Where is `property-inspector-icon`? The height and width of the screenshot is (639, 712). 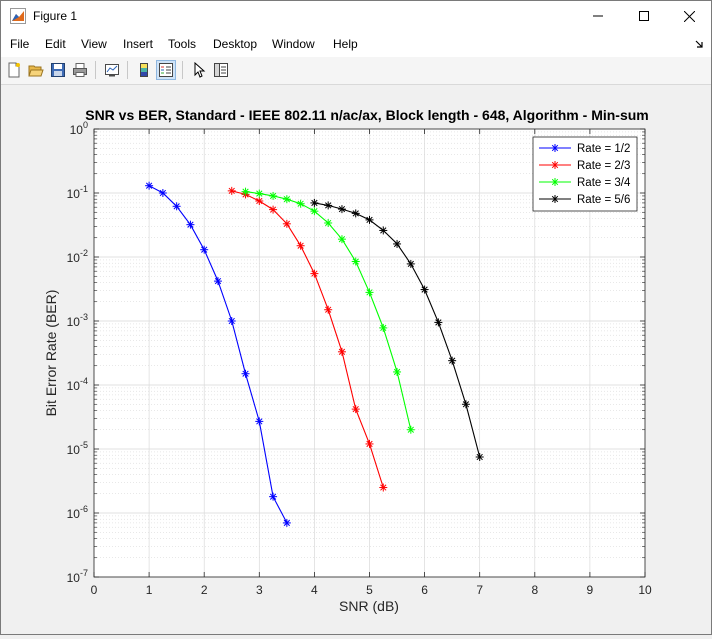 property-inspector-icon is located at coordinates (221, 70).